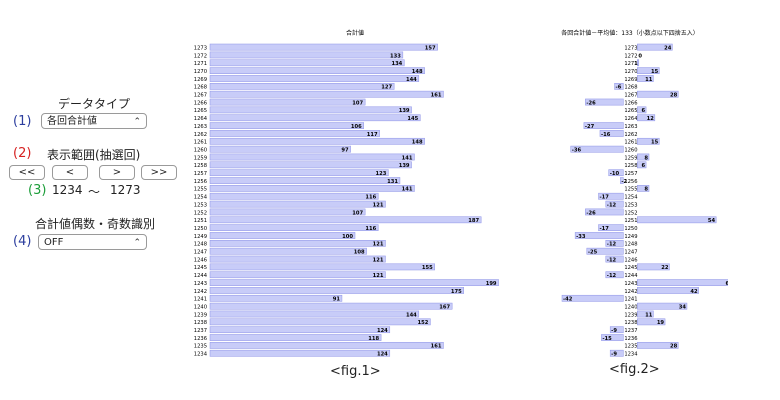 The height and width of the screenshot is (400, 780). I want to click on value-label: -36, so click(577, 150).